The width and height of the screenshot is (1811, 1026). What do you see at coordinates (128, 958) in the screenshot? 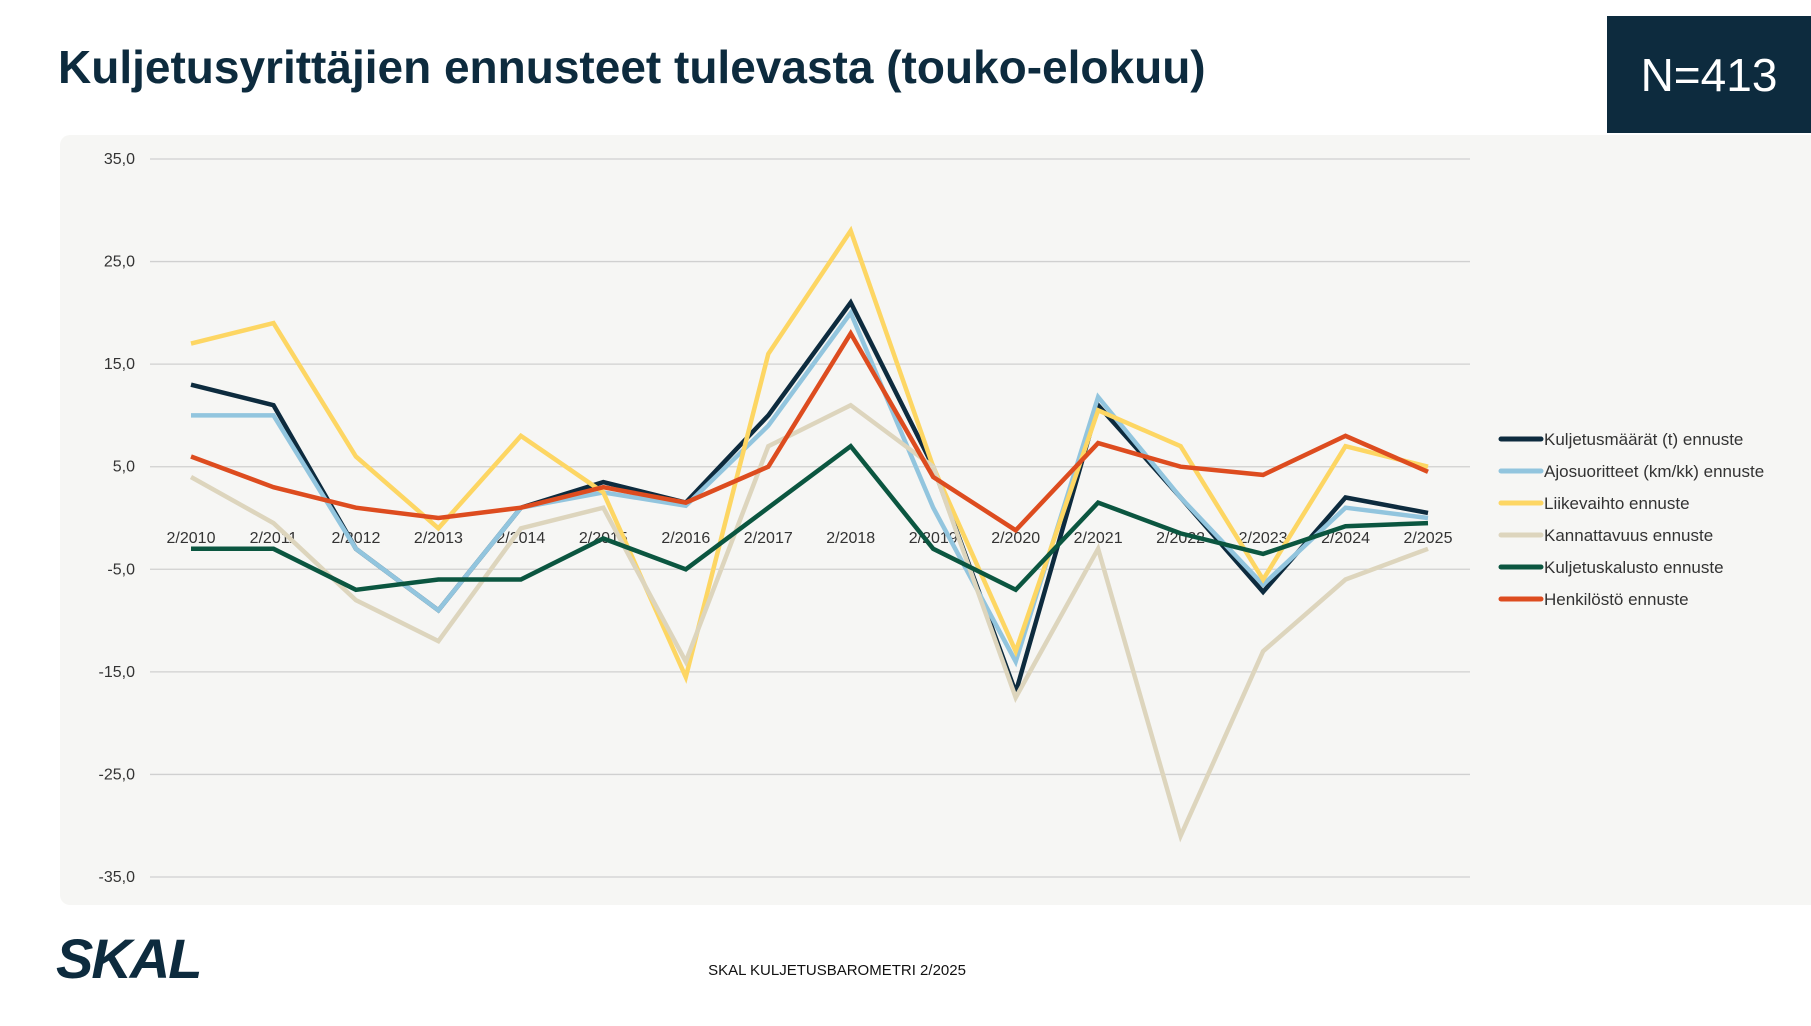
I see `svg-text: SKAL` at bounding box center [128, 958].